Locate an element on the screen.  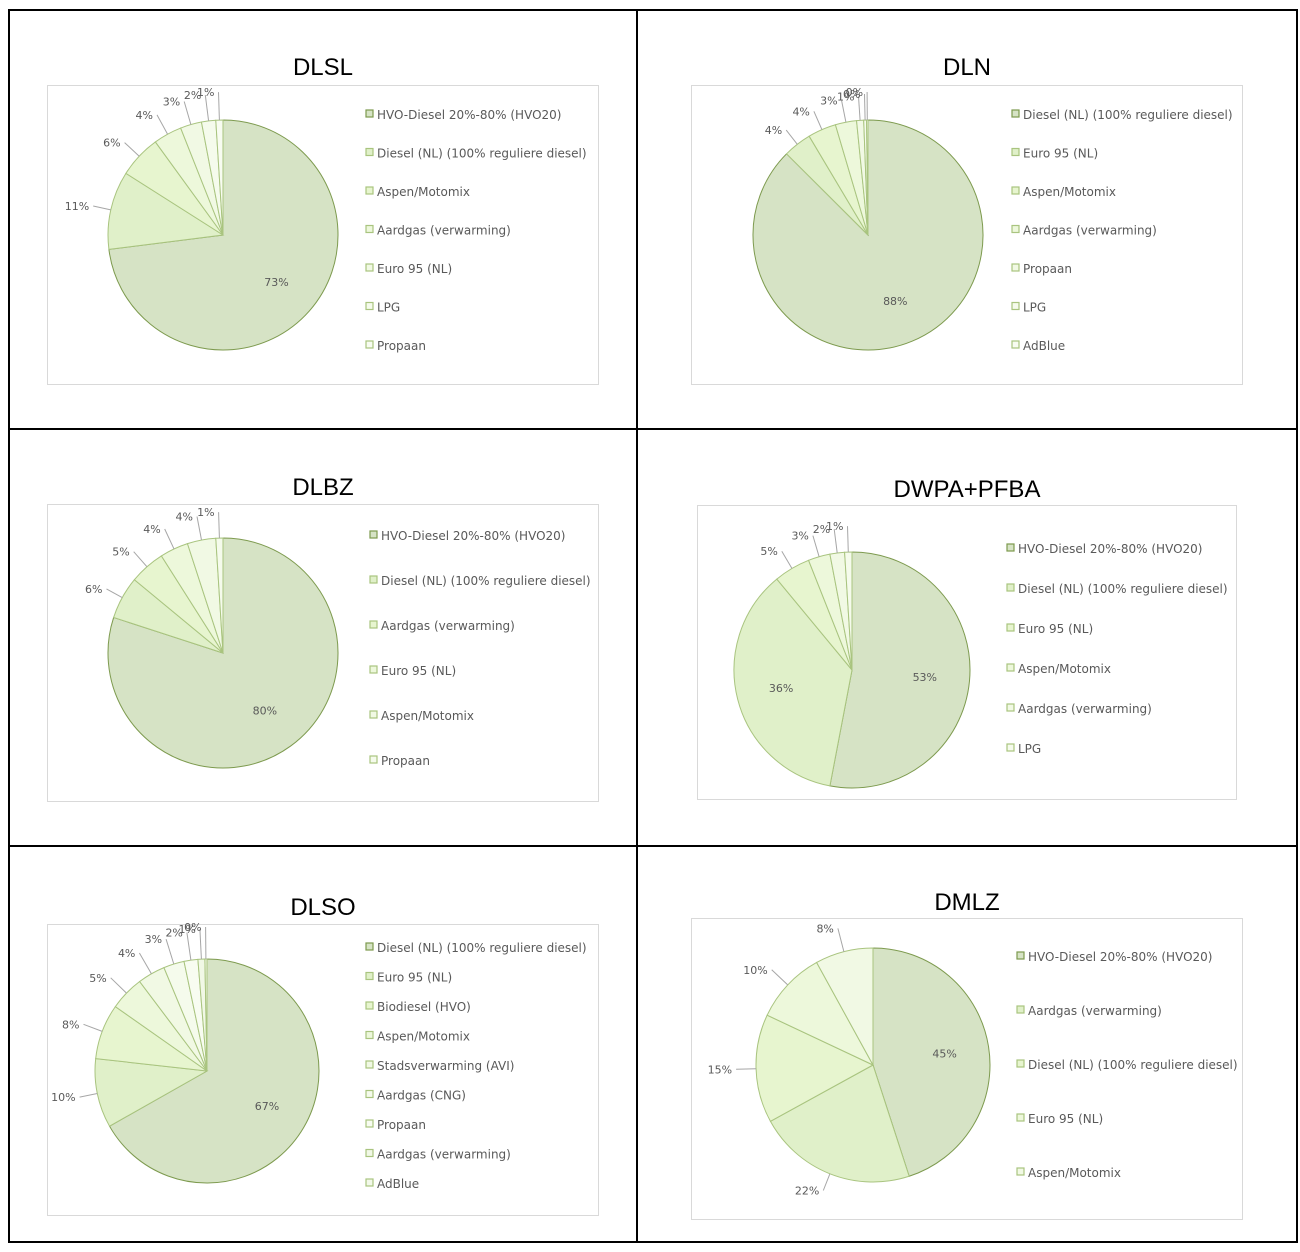
chart-title-dln: DLN is located at coordinates (966, 67).